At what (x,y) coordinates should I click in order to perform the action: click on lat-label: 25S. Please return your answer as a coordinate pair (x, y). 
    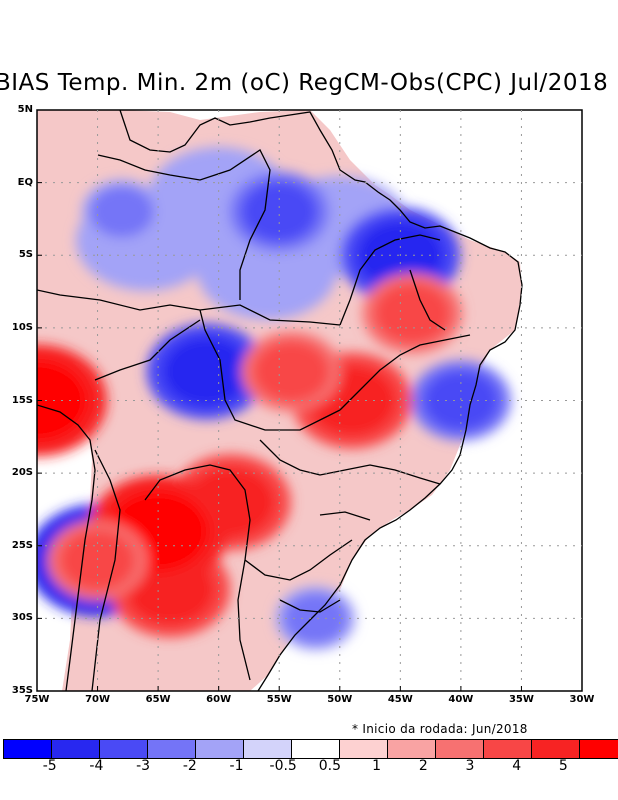
    Looking at the image, I should click on (22, 545).